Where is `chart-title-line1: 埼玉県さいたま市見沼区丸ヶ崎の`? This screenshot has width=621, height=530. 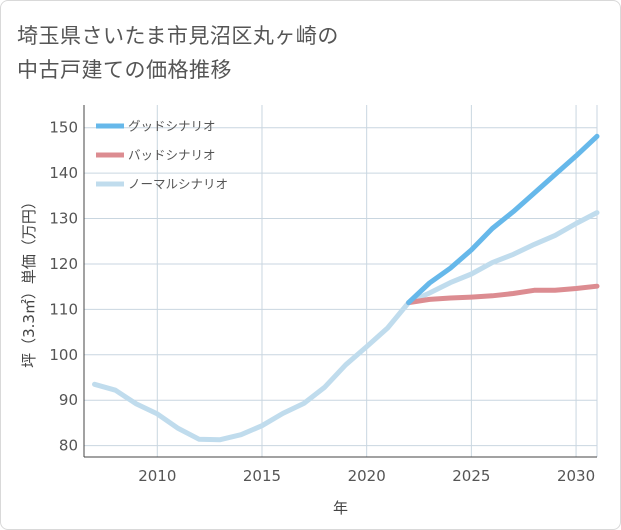 chart-title-line1: 埼玉県さいたま市見沼区丸ヶ崎の is located at coordinates (178, 36).